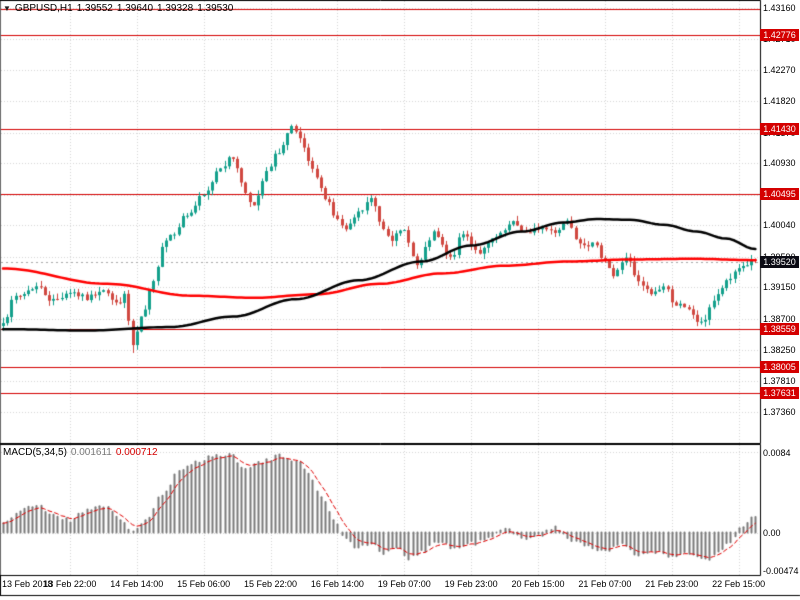 This screenshot has height=600, width=800. What do you see at coordinates (605, 584) in the screenshot?
I see `time-axis-label: 21 Feb 07:00` at bounding box center [605, 584].